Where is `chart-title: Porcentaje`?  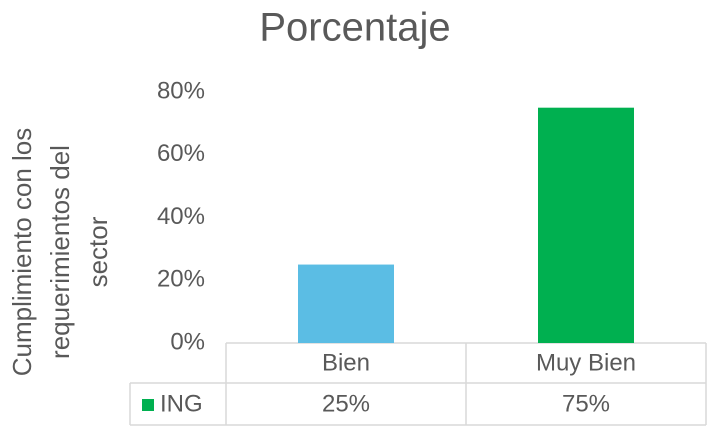
chart-title: Porcentaje is located at coordinates (354, 28).